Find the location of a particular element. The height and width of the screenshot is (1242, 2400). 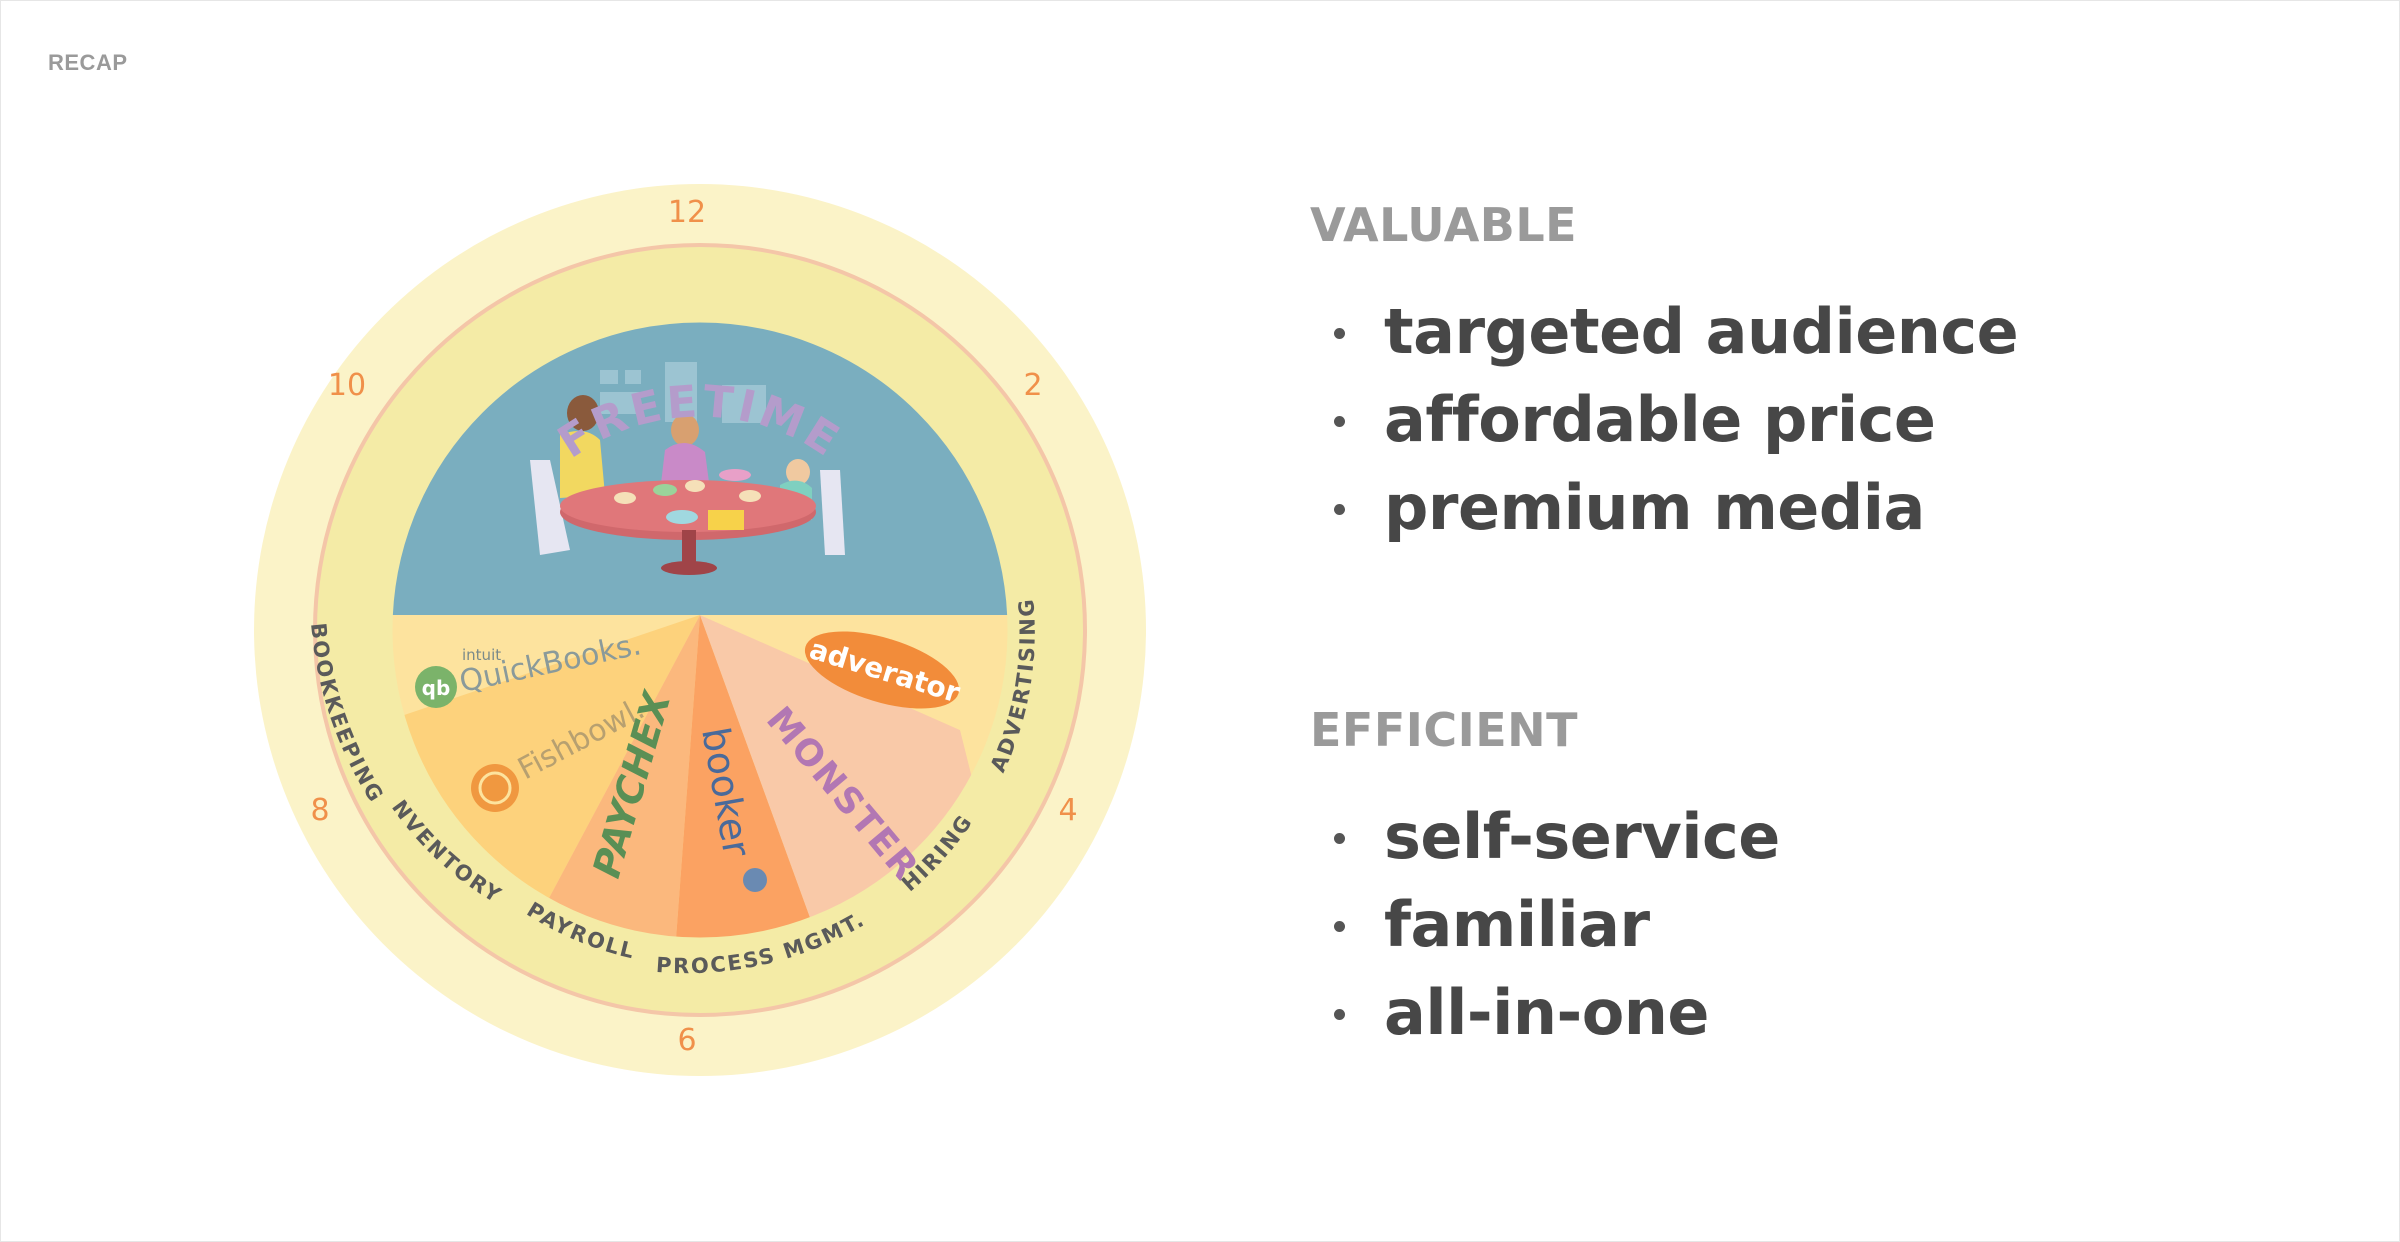

list-item: affordable price is located at coordinates (1664, 420).